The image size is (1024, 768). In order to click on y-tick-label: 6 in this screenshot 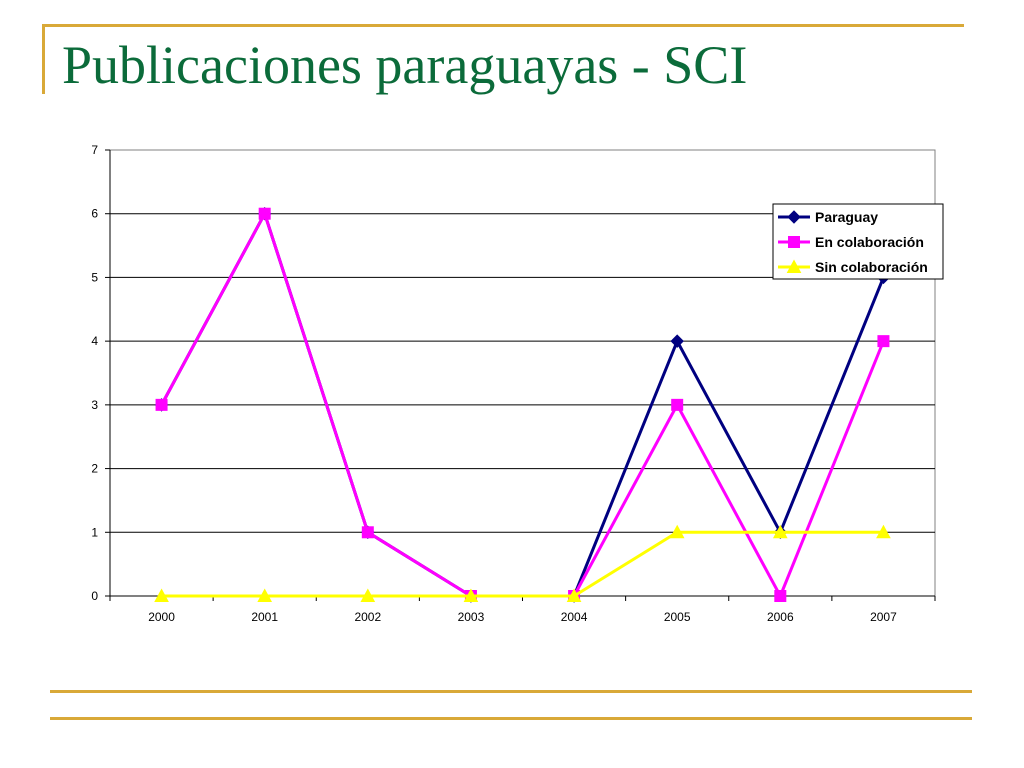, I will do `click(94, 214)`.